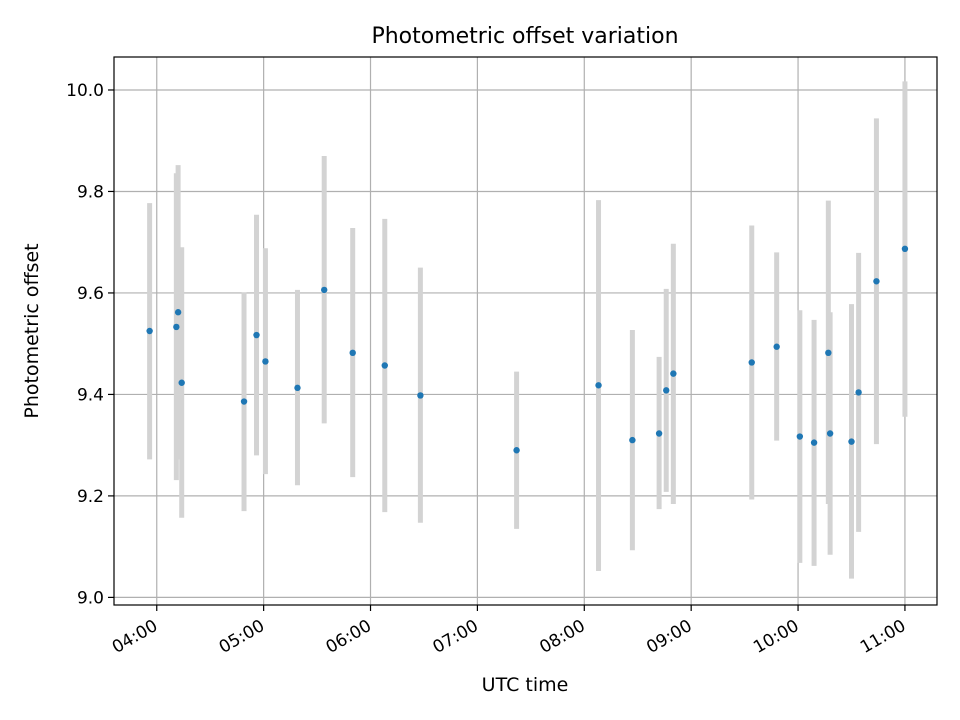  Describe the element at coordinates (776, 637) in the screenshot. I see `x-tick-label: 10:00` at that location.